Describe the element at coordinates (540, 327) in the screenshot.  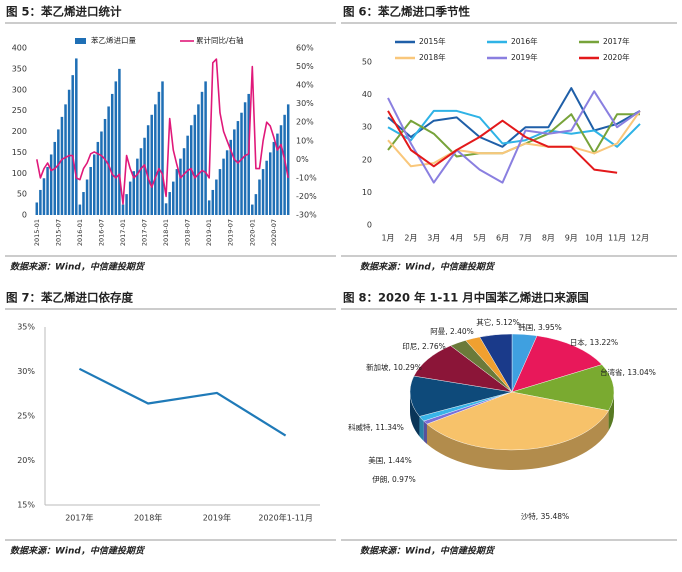
I see `data-label: 韩国, 3.95%` at that location.